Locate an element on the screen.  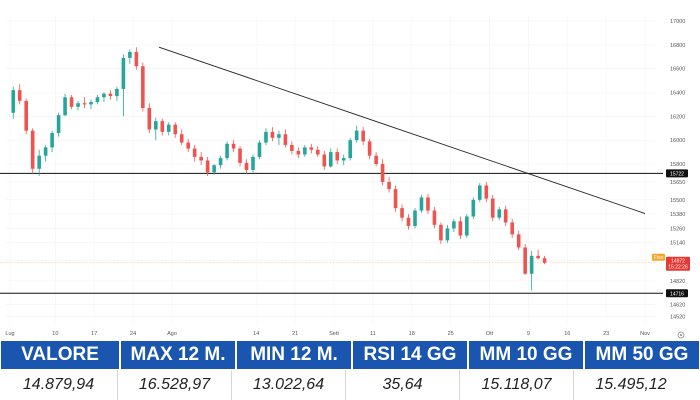
x-axis: Lug 10 17 24 Ago 14 21 Sett 11 18 25 Ott 9 16 23 Nov is located at coordinates (327, 334).